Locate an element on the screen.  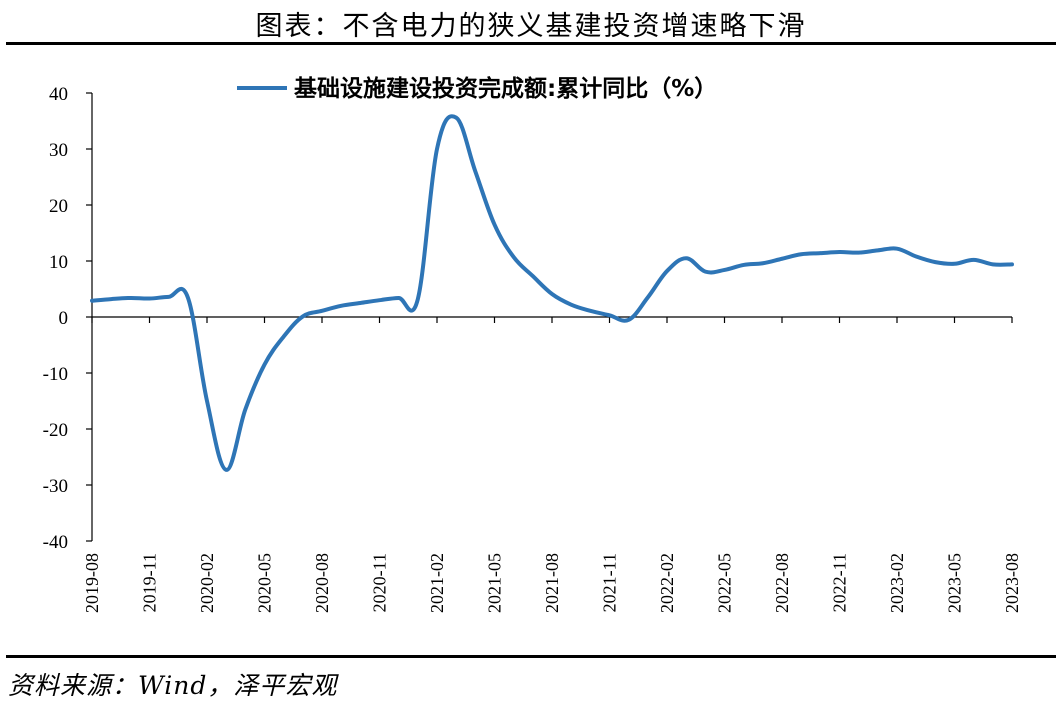
y-tick-label: 30 is located at coordinates (58, 150).